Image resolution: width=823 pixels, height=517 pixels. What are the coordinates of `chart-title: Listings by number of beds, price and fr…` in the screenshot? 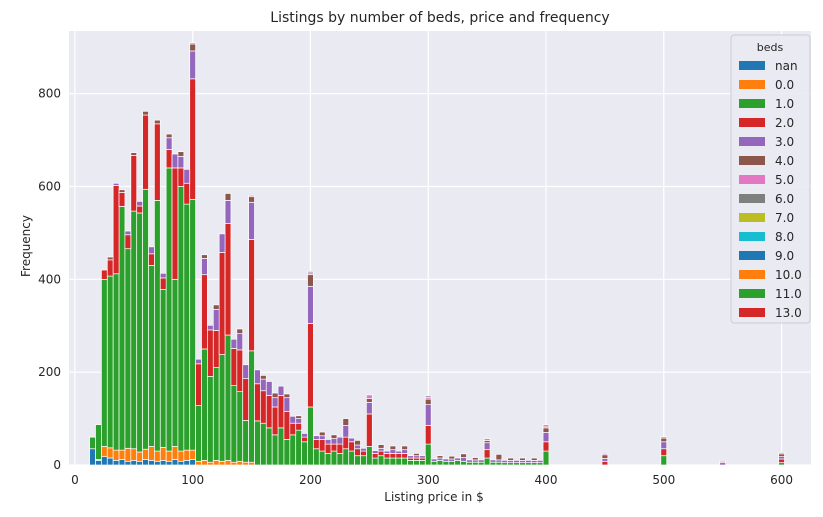 It's located at (439, 18).